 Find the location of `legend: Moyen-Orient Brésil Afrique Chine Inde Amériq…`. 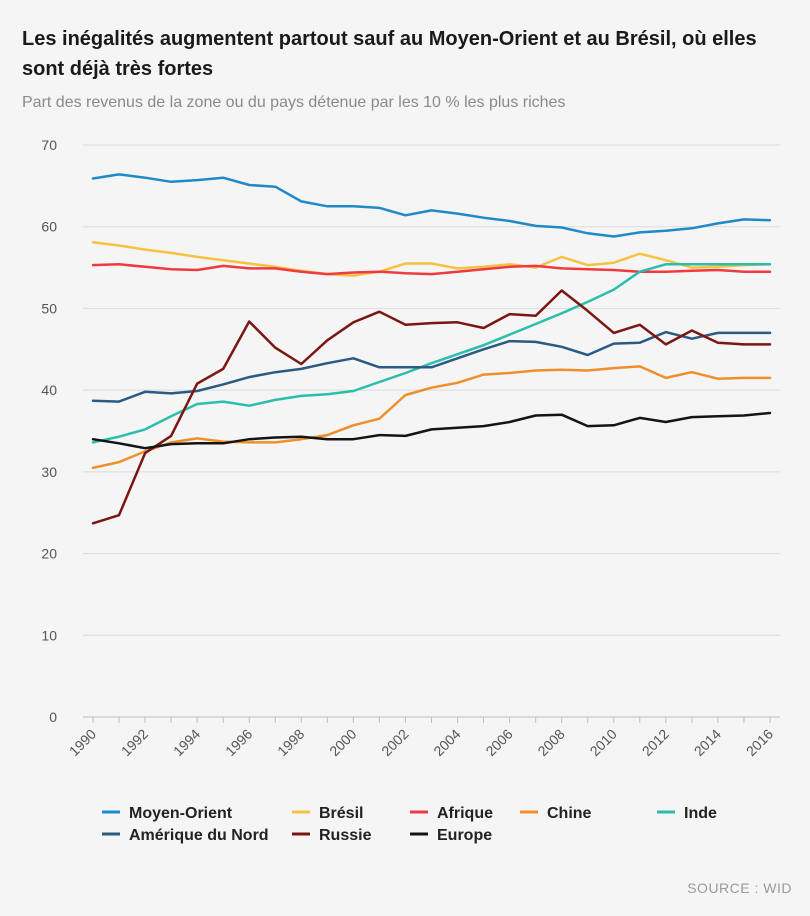

legend: Moyen-Orient Brésil Afrique Chine Inde Amériq… is located at coordinates (409, 824).